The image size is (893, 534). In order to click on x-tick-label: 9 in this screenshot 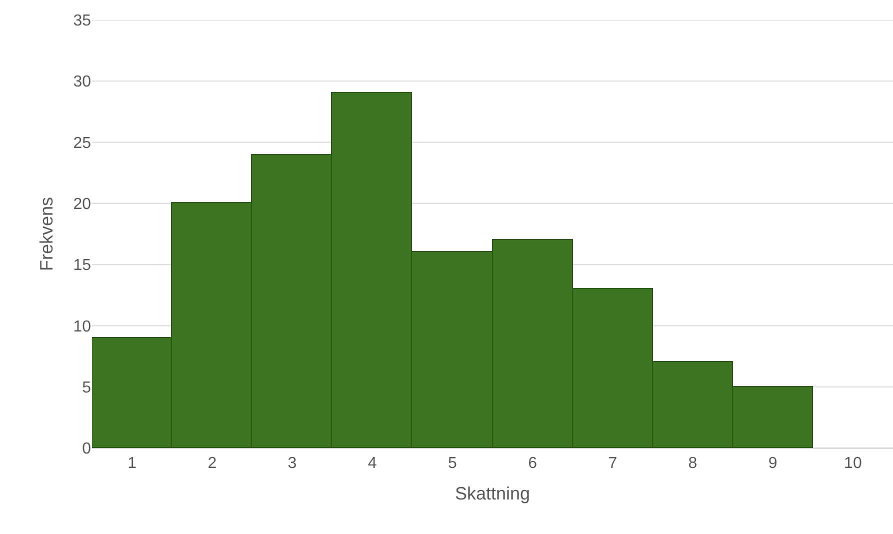, I will do `click(773, 463)`.